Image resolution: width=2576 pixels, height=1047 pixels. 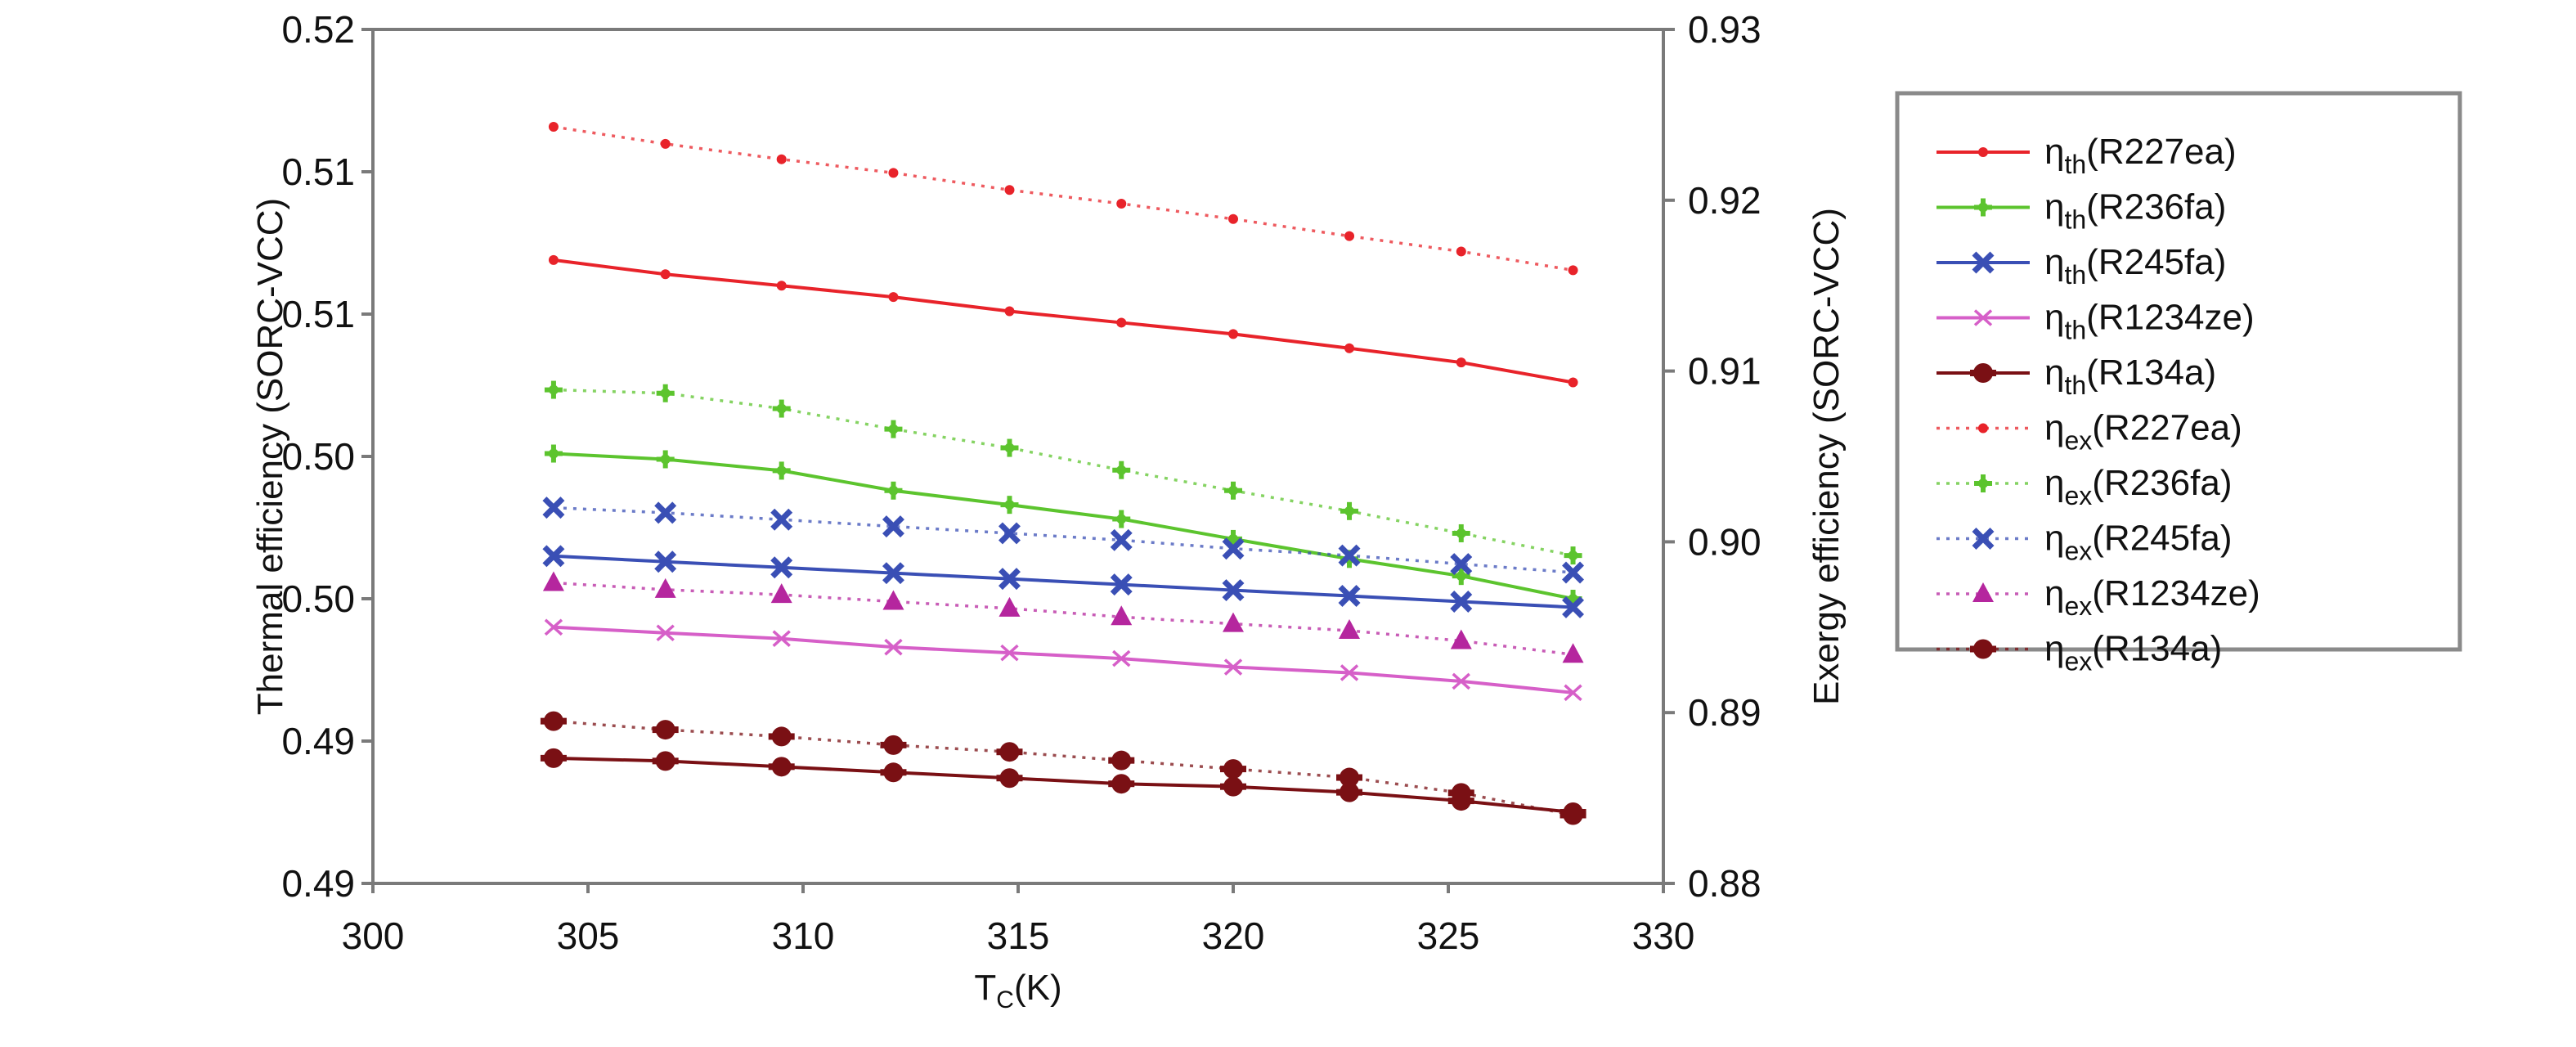 I want to click on legend-item: ηex(R134a), so click(x=2079, y=653).